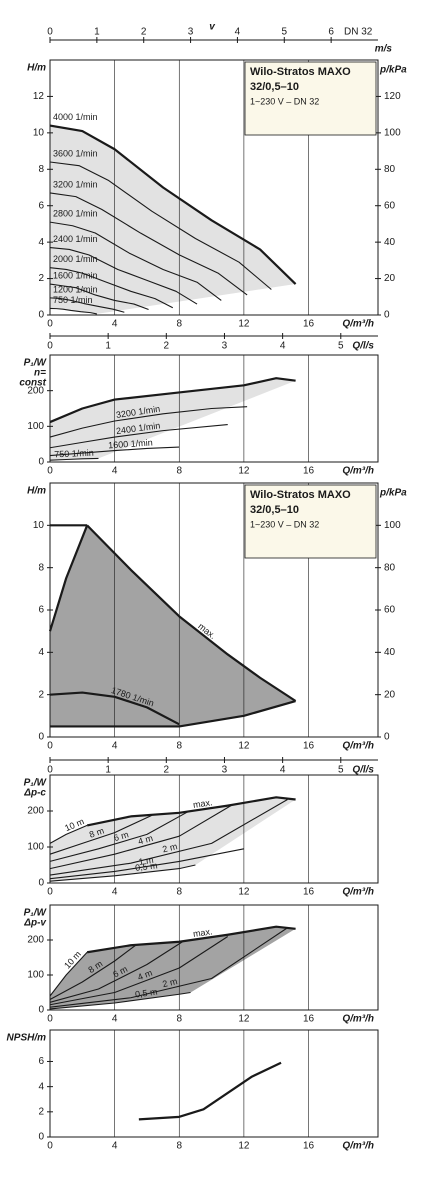 The width and height of the screenshot is (425, 1200). What do you see at coordinates (39, 96) in the screenshot?
I see `y-tick-label: 12` at bounding box center [39, 96].